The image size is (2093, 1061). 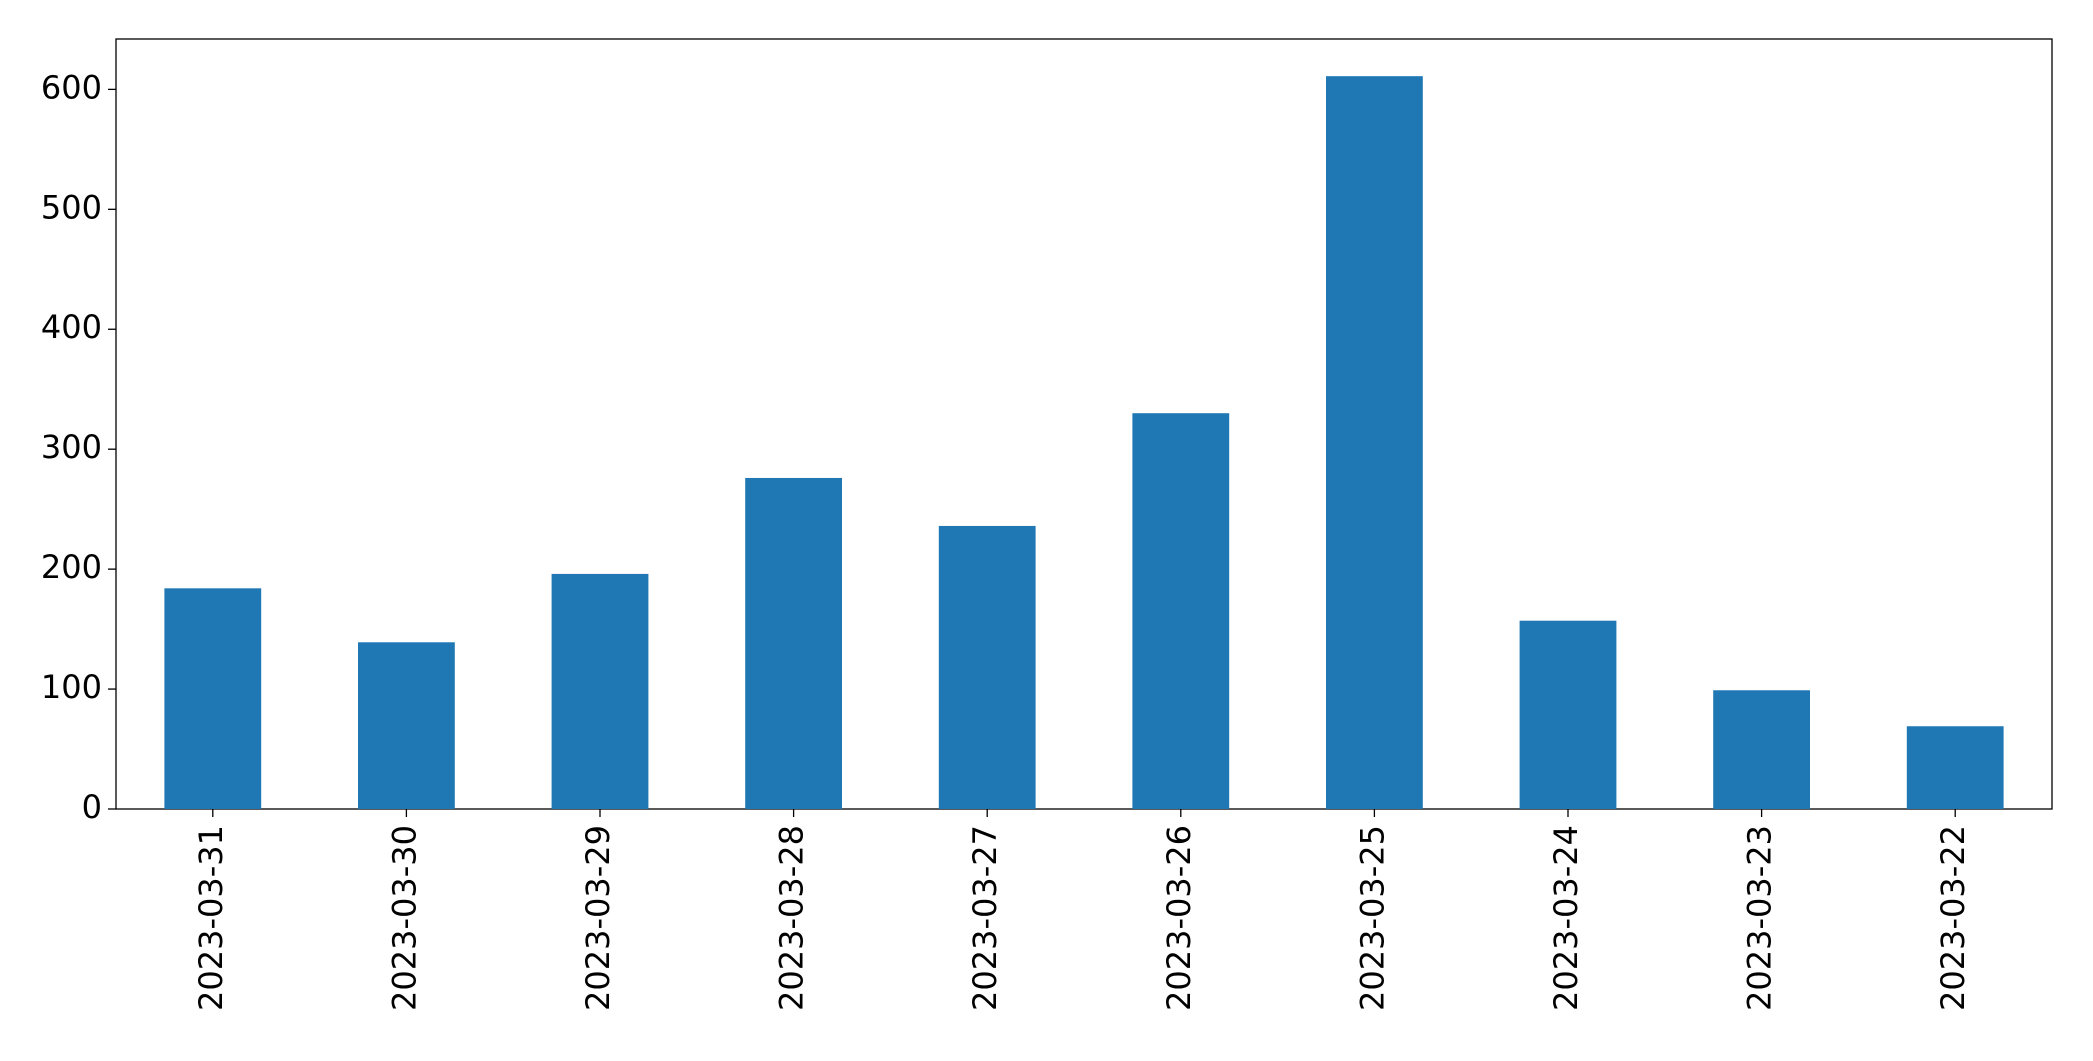 What do you see at coordinates (1372, 918) in the screenshot?
I see `x-tick-label: 2023-03-25` at bounding box center [1372, 918].